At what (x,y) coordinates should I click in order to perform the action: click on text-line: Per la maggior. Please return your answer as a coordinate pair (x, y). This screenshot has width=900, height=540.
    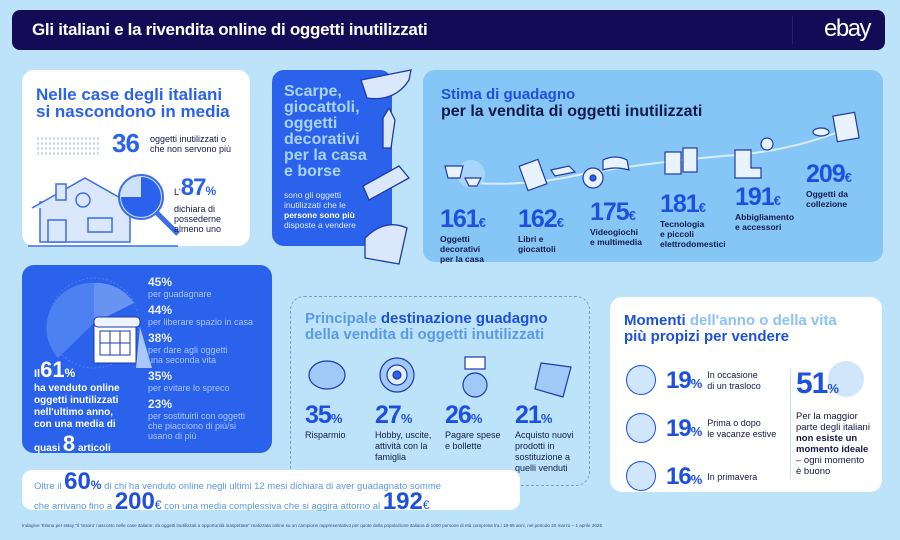
    Looking at the image, I should click on (827, 416).